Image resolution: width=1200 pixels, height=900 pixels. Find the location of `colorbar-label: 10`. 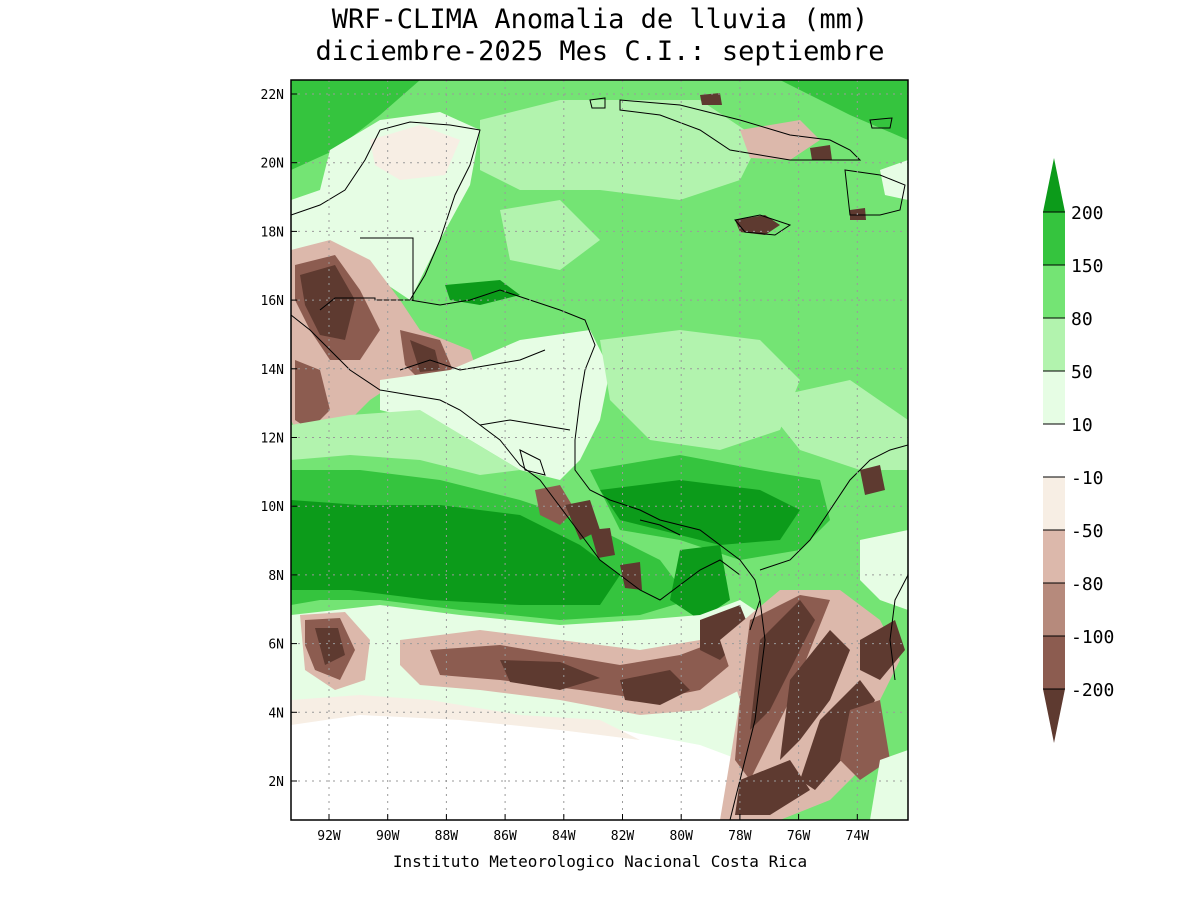

colorbar-label: 10 is located at coordinates (1082, 425).